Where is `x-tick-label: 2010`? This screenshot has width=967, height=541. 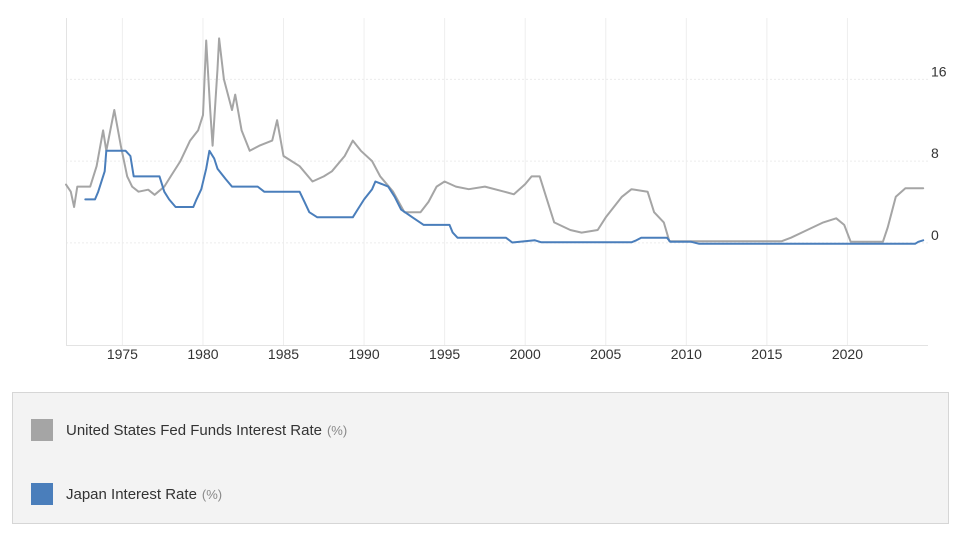
x-tick-label: 2010 is located at coordinates (686, 354).